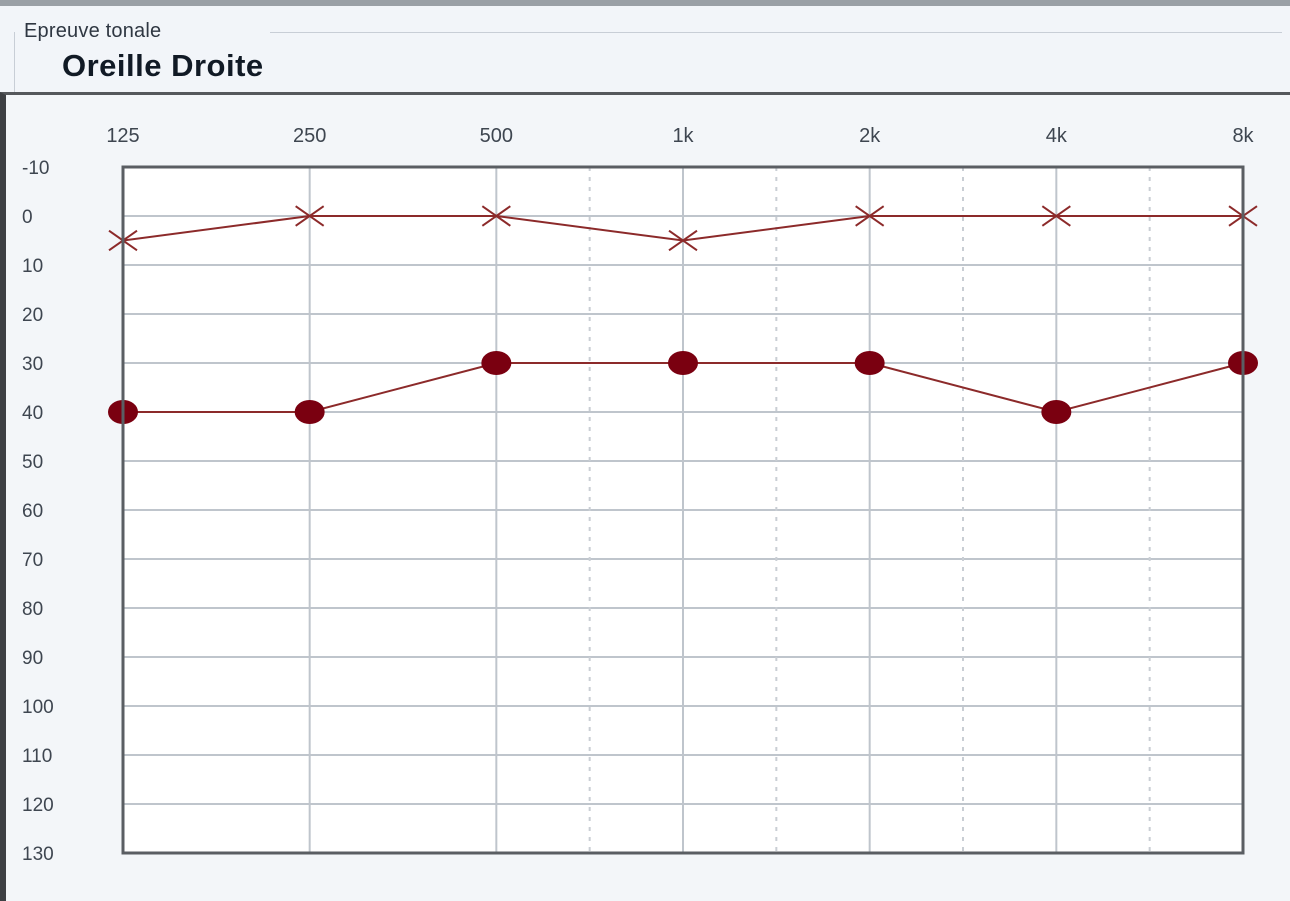  Describe the element at coordinates (32, 511) in the screenshot. I see `y-tick-label: 60` at that location.